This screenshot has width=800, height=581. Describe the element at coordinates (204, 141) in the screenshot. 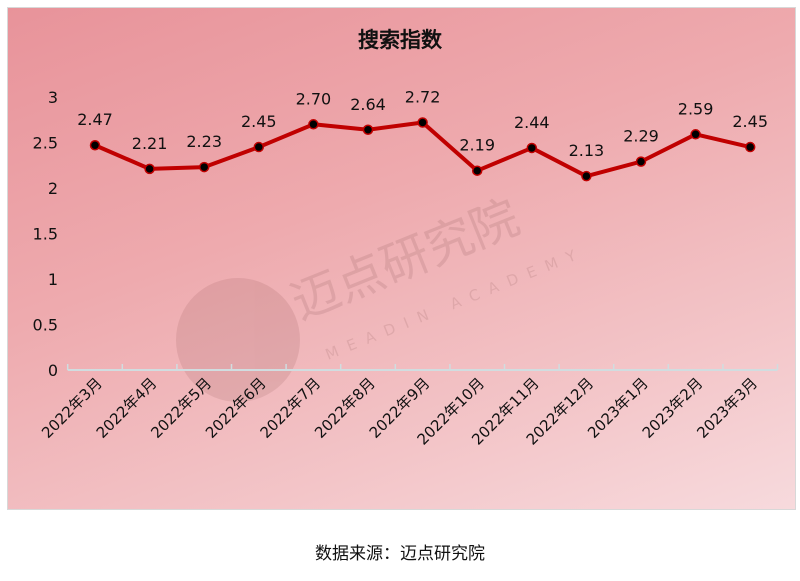

I see `data-label: 2.23` at that location.